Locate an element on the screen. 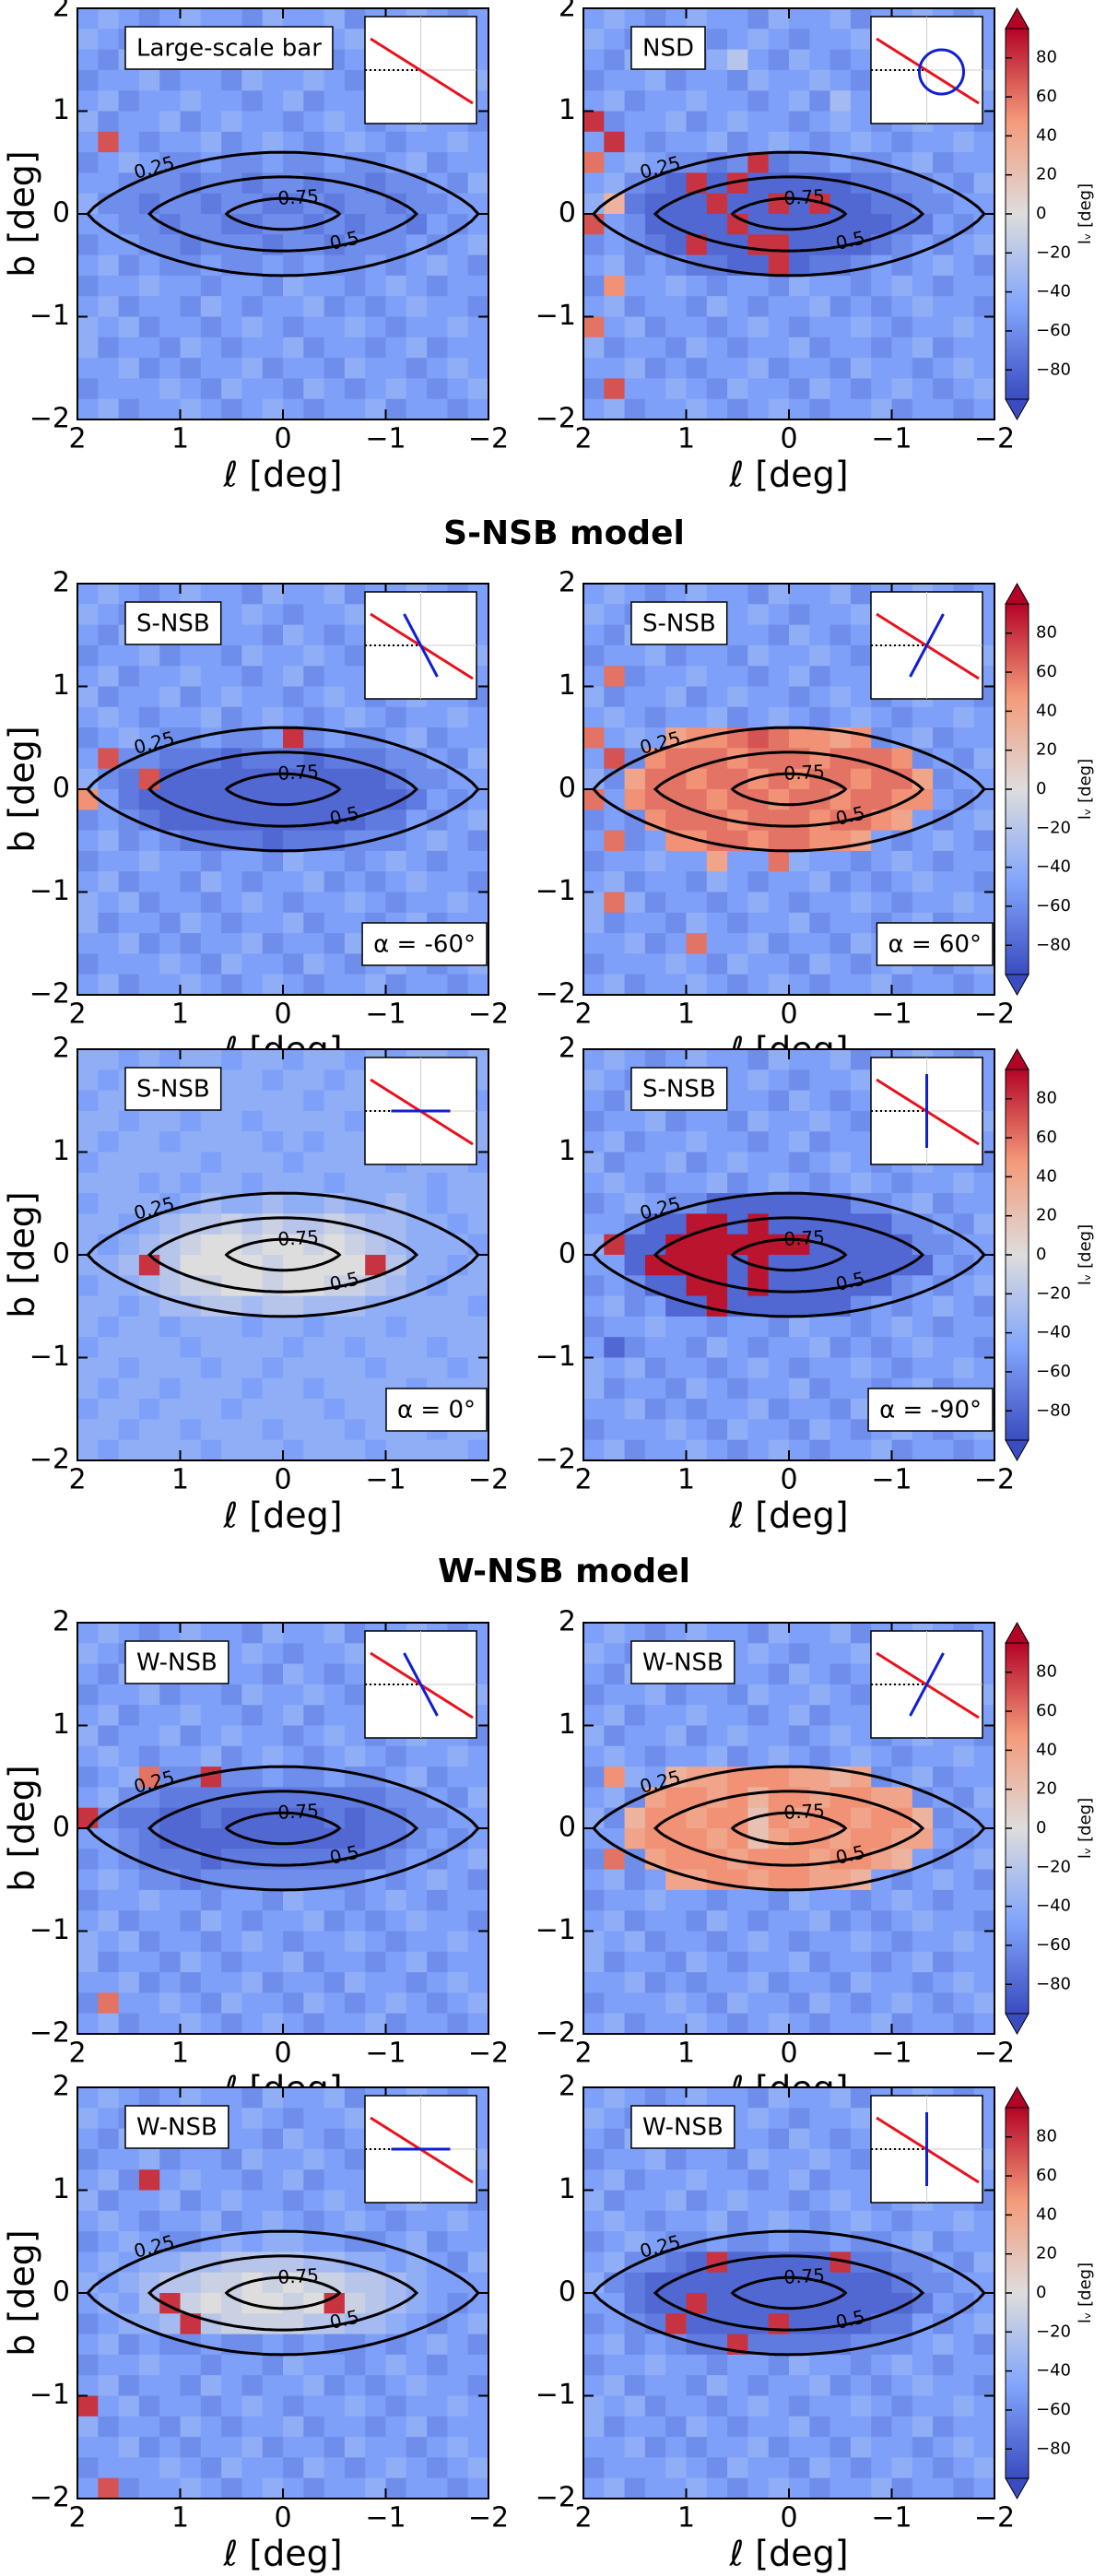 This screenshot has width=1106, height=2576. x-tick-label: −1 is located at coordinates (385, 1014).